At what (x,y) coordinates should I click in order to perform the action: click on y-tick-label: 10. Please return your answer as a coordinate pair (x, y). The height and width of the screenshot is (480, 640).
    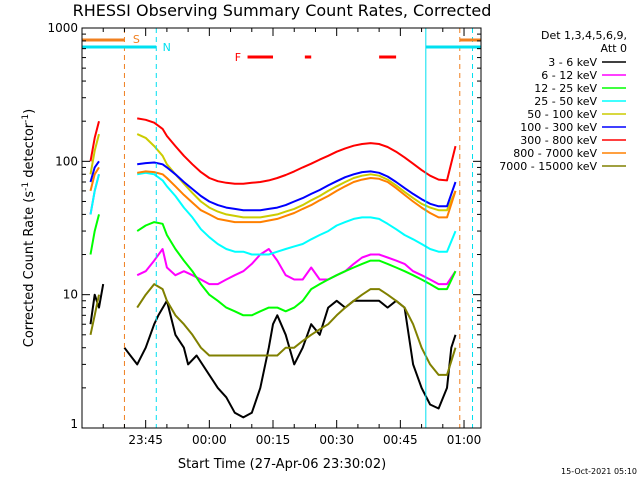
    Looking at the image, I should click on (70, 295).